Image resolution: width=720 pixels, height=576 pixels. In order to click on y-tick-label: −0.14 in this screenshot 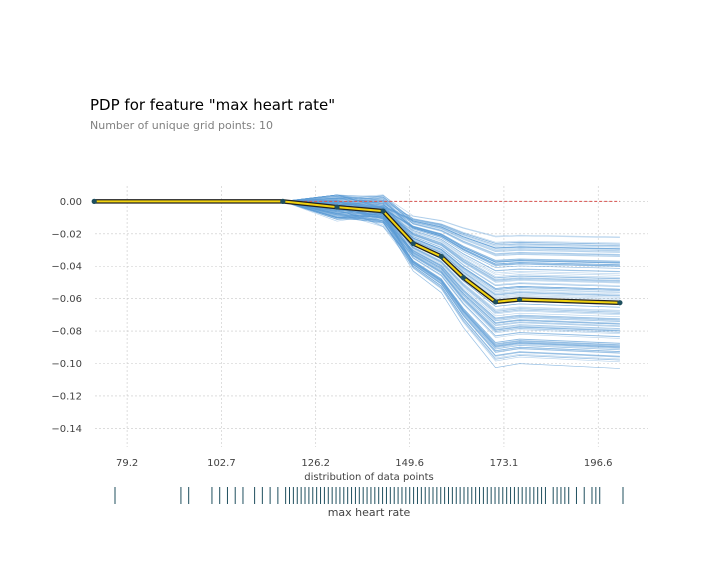, I will do `click(66, 429)`.